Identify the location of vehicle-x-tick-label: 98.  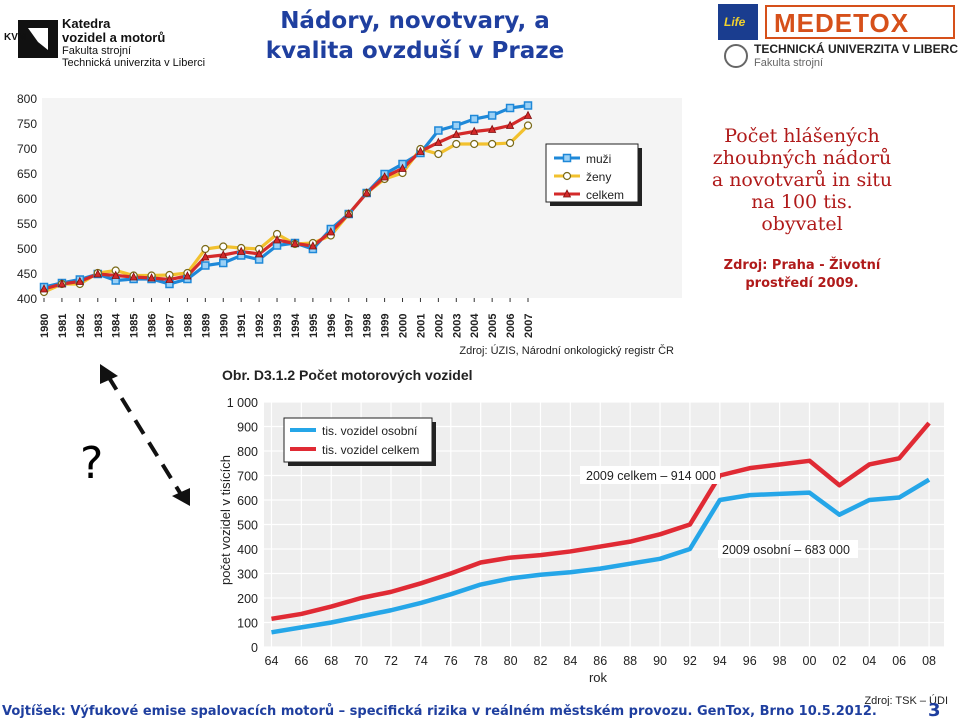
(780, 661).